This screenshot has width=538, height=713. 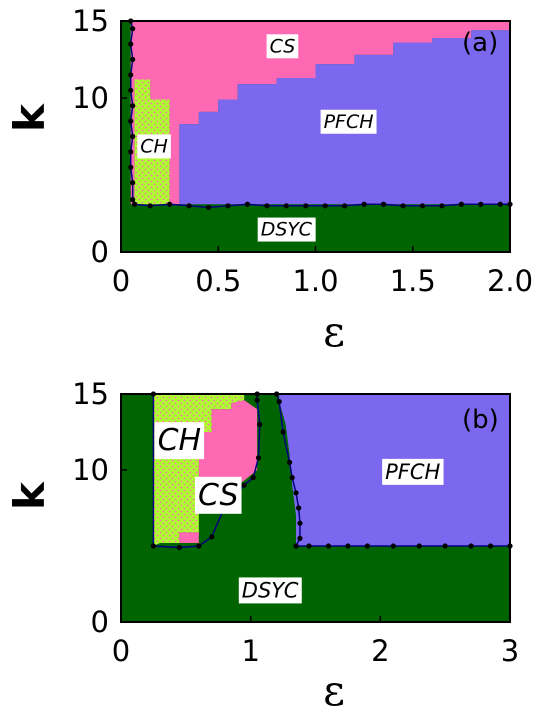 I want to click on panel-a-x-axis-label: ε, so click(x=334, y=331).